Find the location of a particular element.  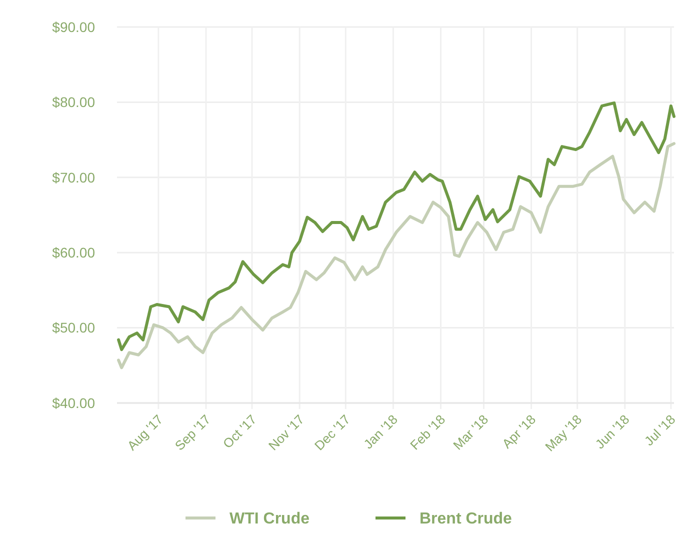

x-tick-label: Mar '18 is located at coordinates (471, 432).